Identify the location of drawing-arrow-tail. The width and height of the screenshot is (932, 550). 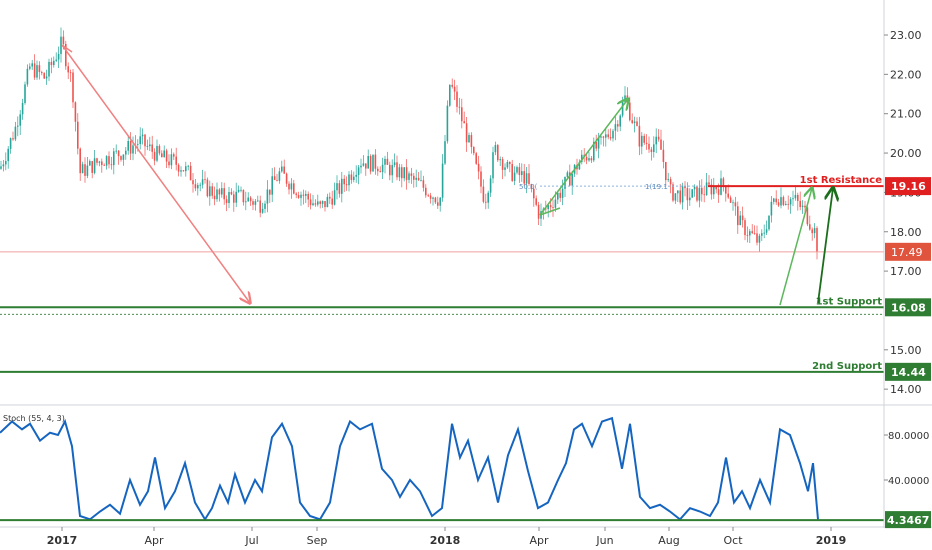
(67, 48).